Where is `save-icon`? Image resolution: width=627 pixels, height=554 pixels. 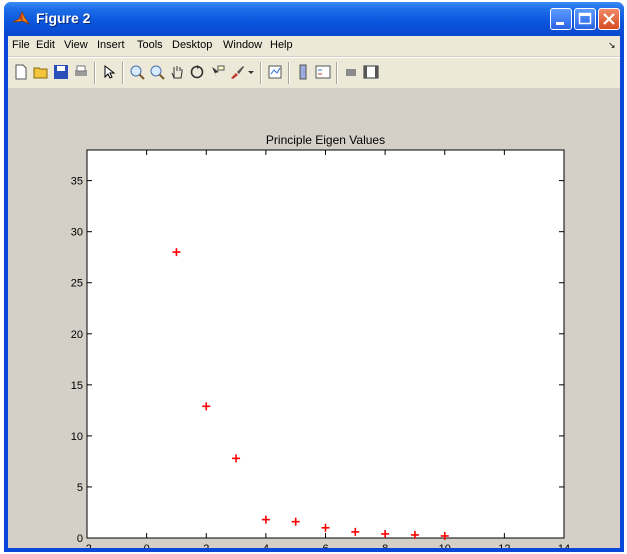
save-icon is located at coordinates (61, 72).